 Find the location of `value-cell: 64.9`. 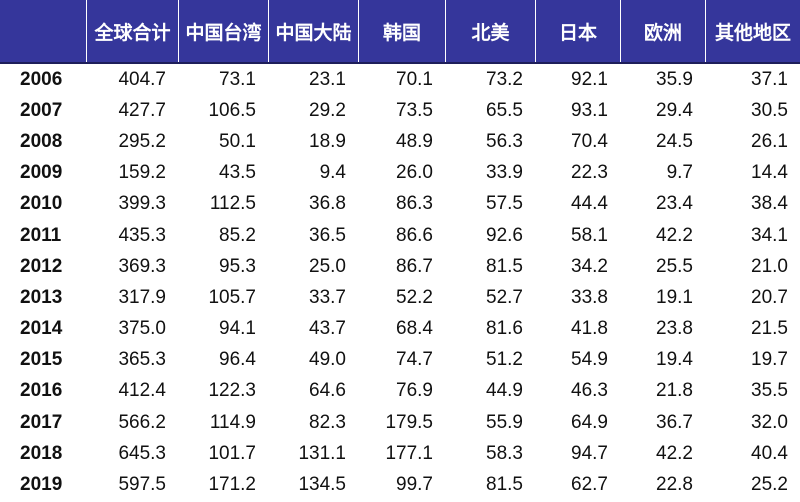

value-cell: 64.9 is located at coordinates (589, 422).